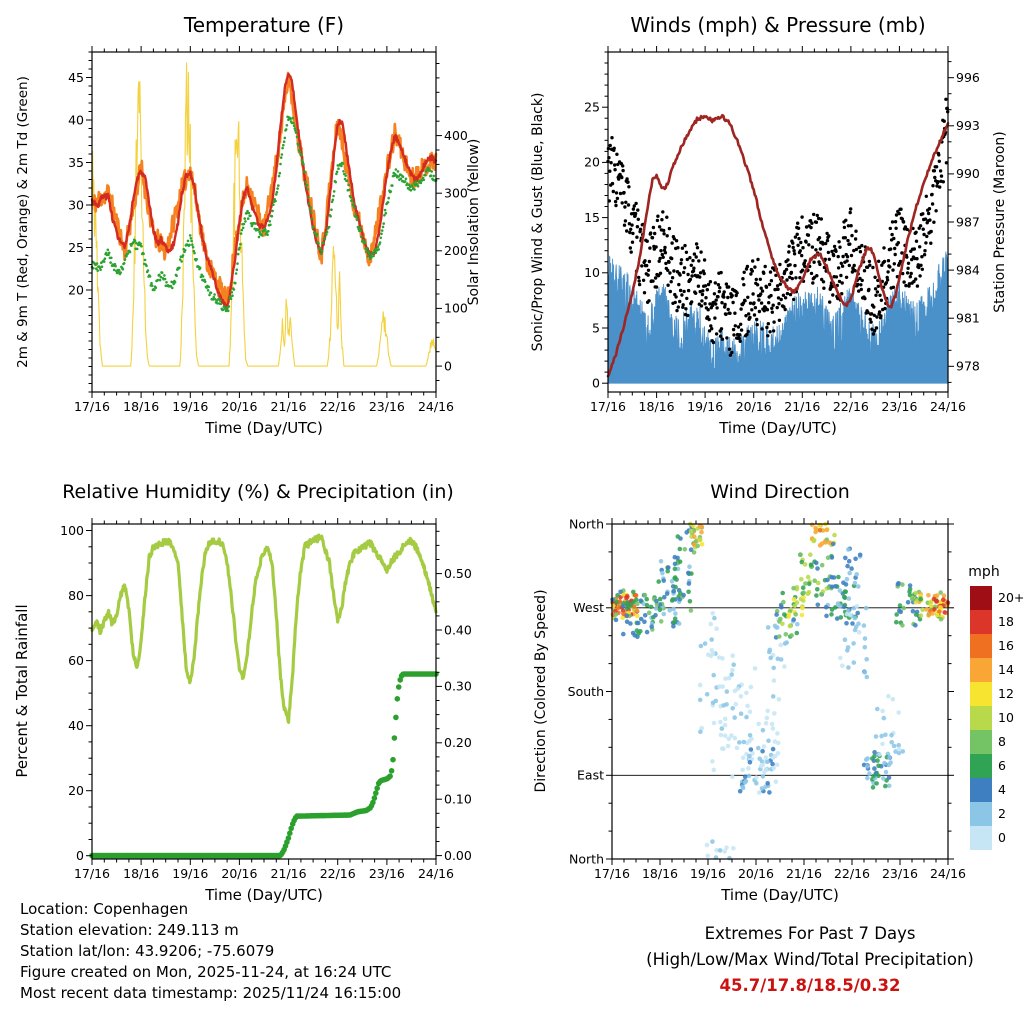 This screenshot has height=1024, width=1024. I want to click on extremes-title: Extremes For Past 7 Days, so click(810, 933).